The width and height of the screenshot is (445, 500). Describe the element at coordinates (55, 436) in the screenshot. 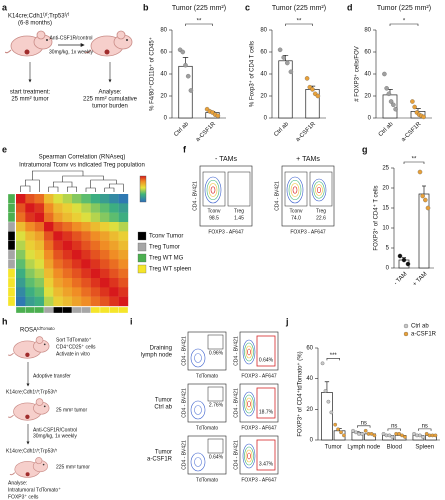

I see `treatment: 30mg/kg, 1x weekly` at that location.